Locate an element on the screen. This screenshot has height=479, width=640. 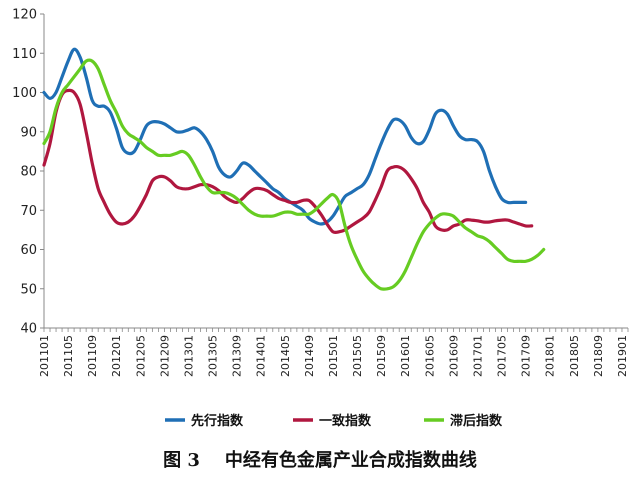
x-tick-label: 201209 is located at coordinates (164, 356).